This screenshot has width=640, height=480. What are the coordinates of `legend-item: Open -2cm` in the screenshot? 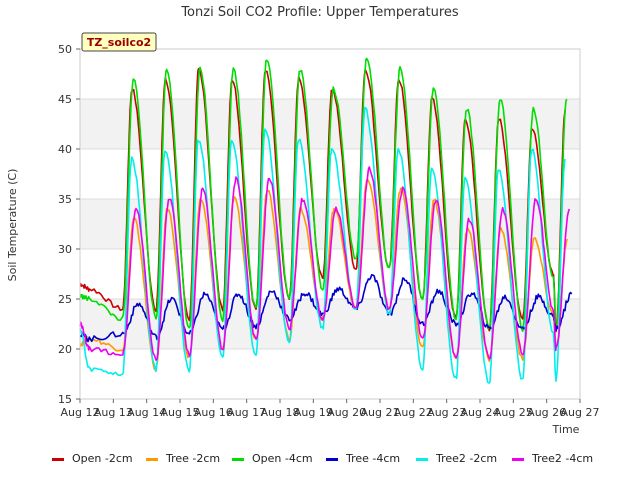 It's located at (92, 462).